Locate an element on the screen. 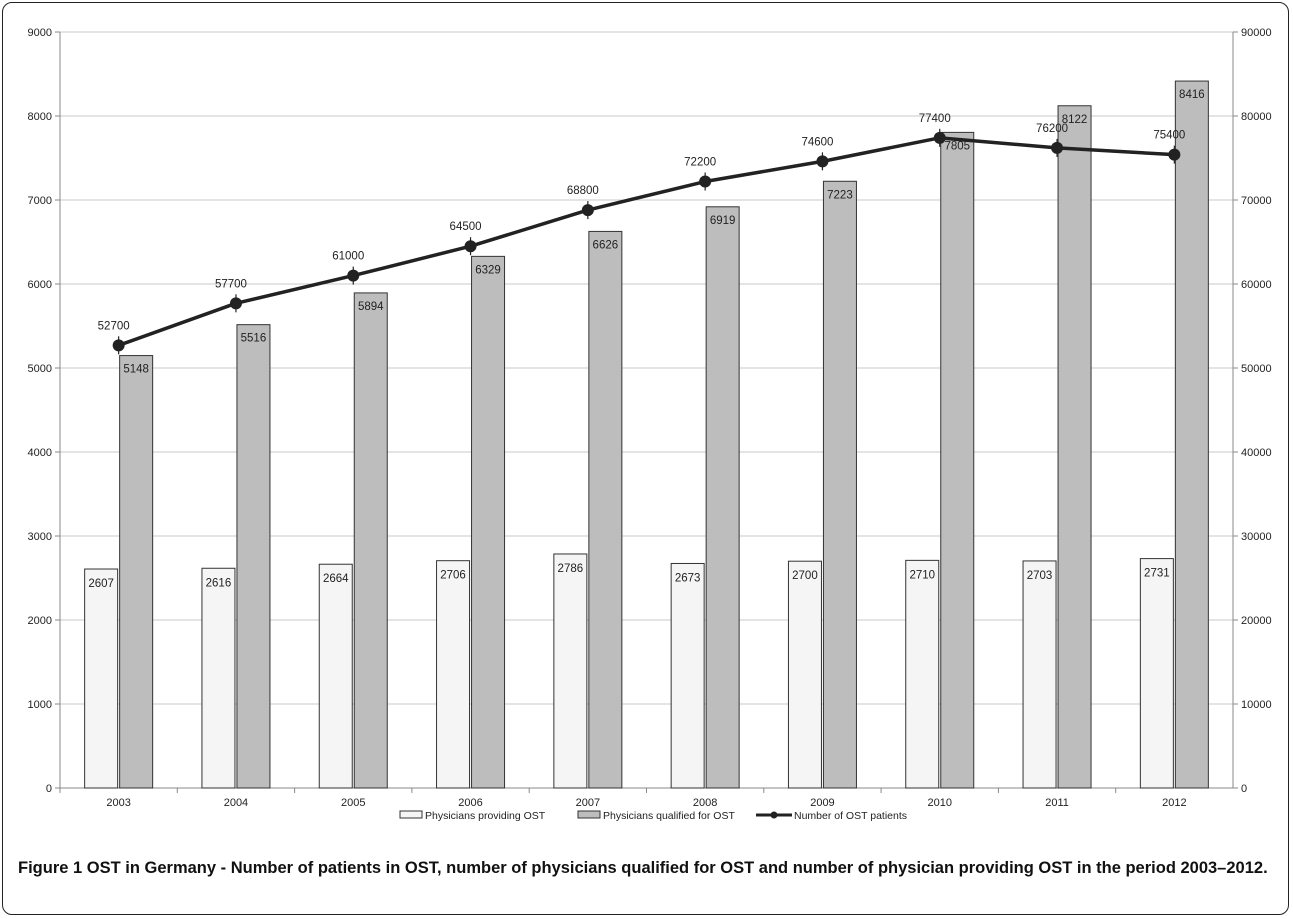  data-label-patients: 64500 is located at coordinates (466, 227).